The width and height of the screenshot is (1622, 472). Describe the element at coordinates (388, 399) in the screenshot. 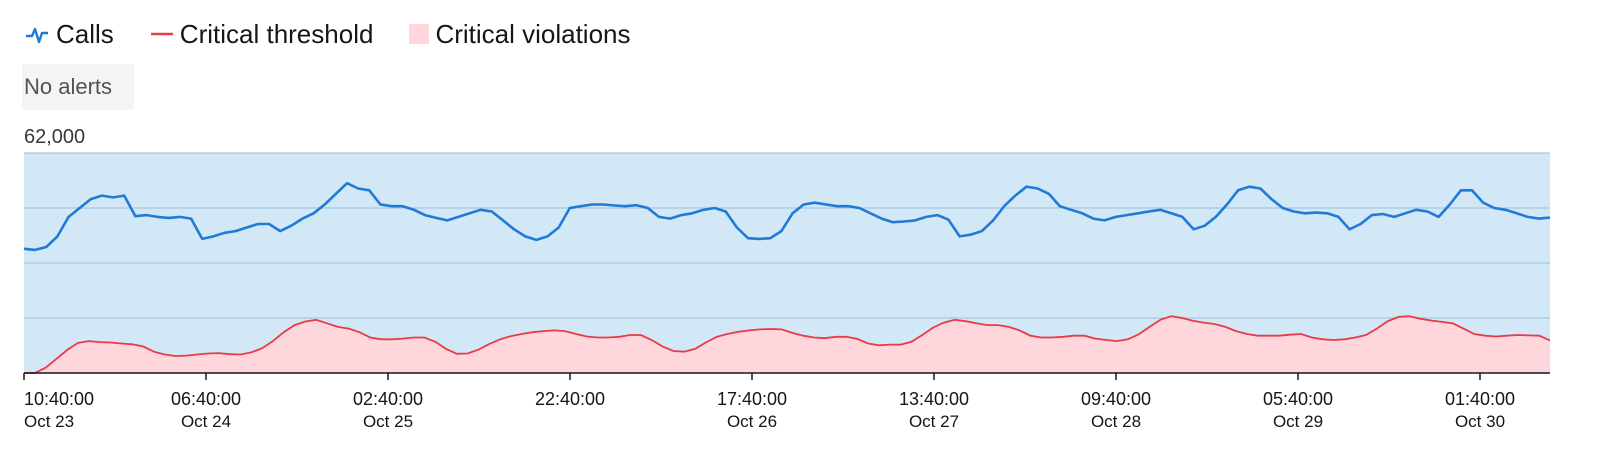

I see `x-tick-time-label: 02:40:00` at that location.